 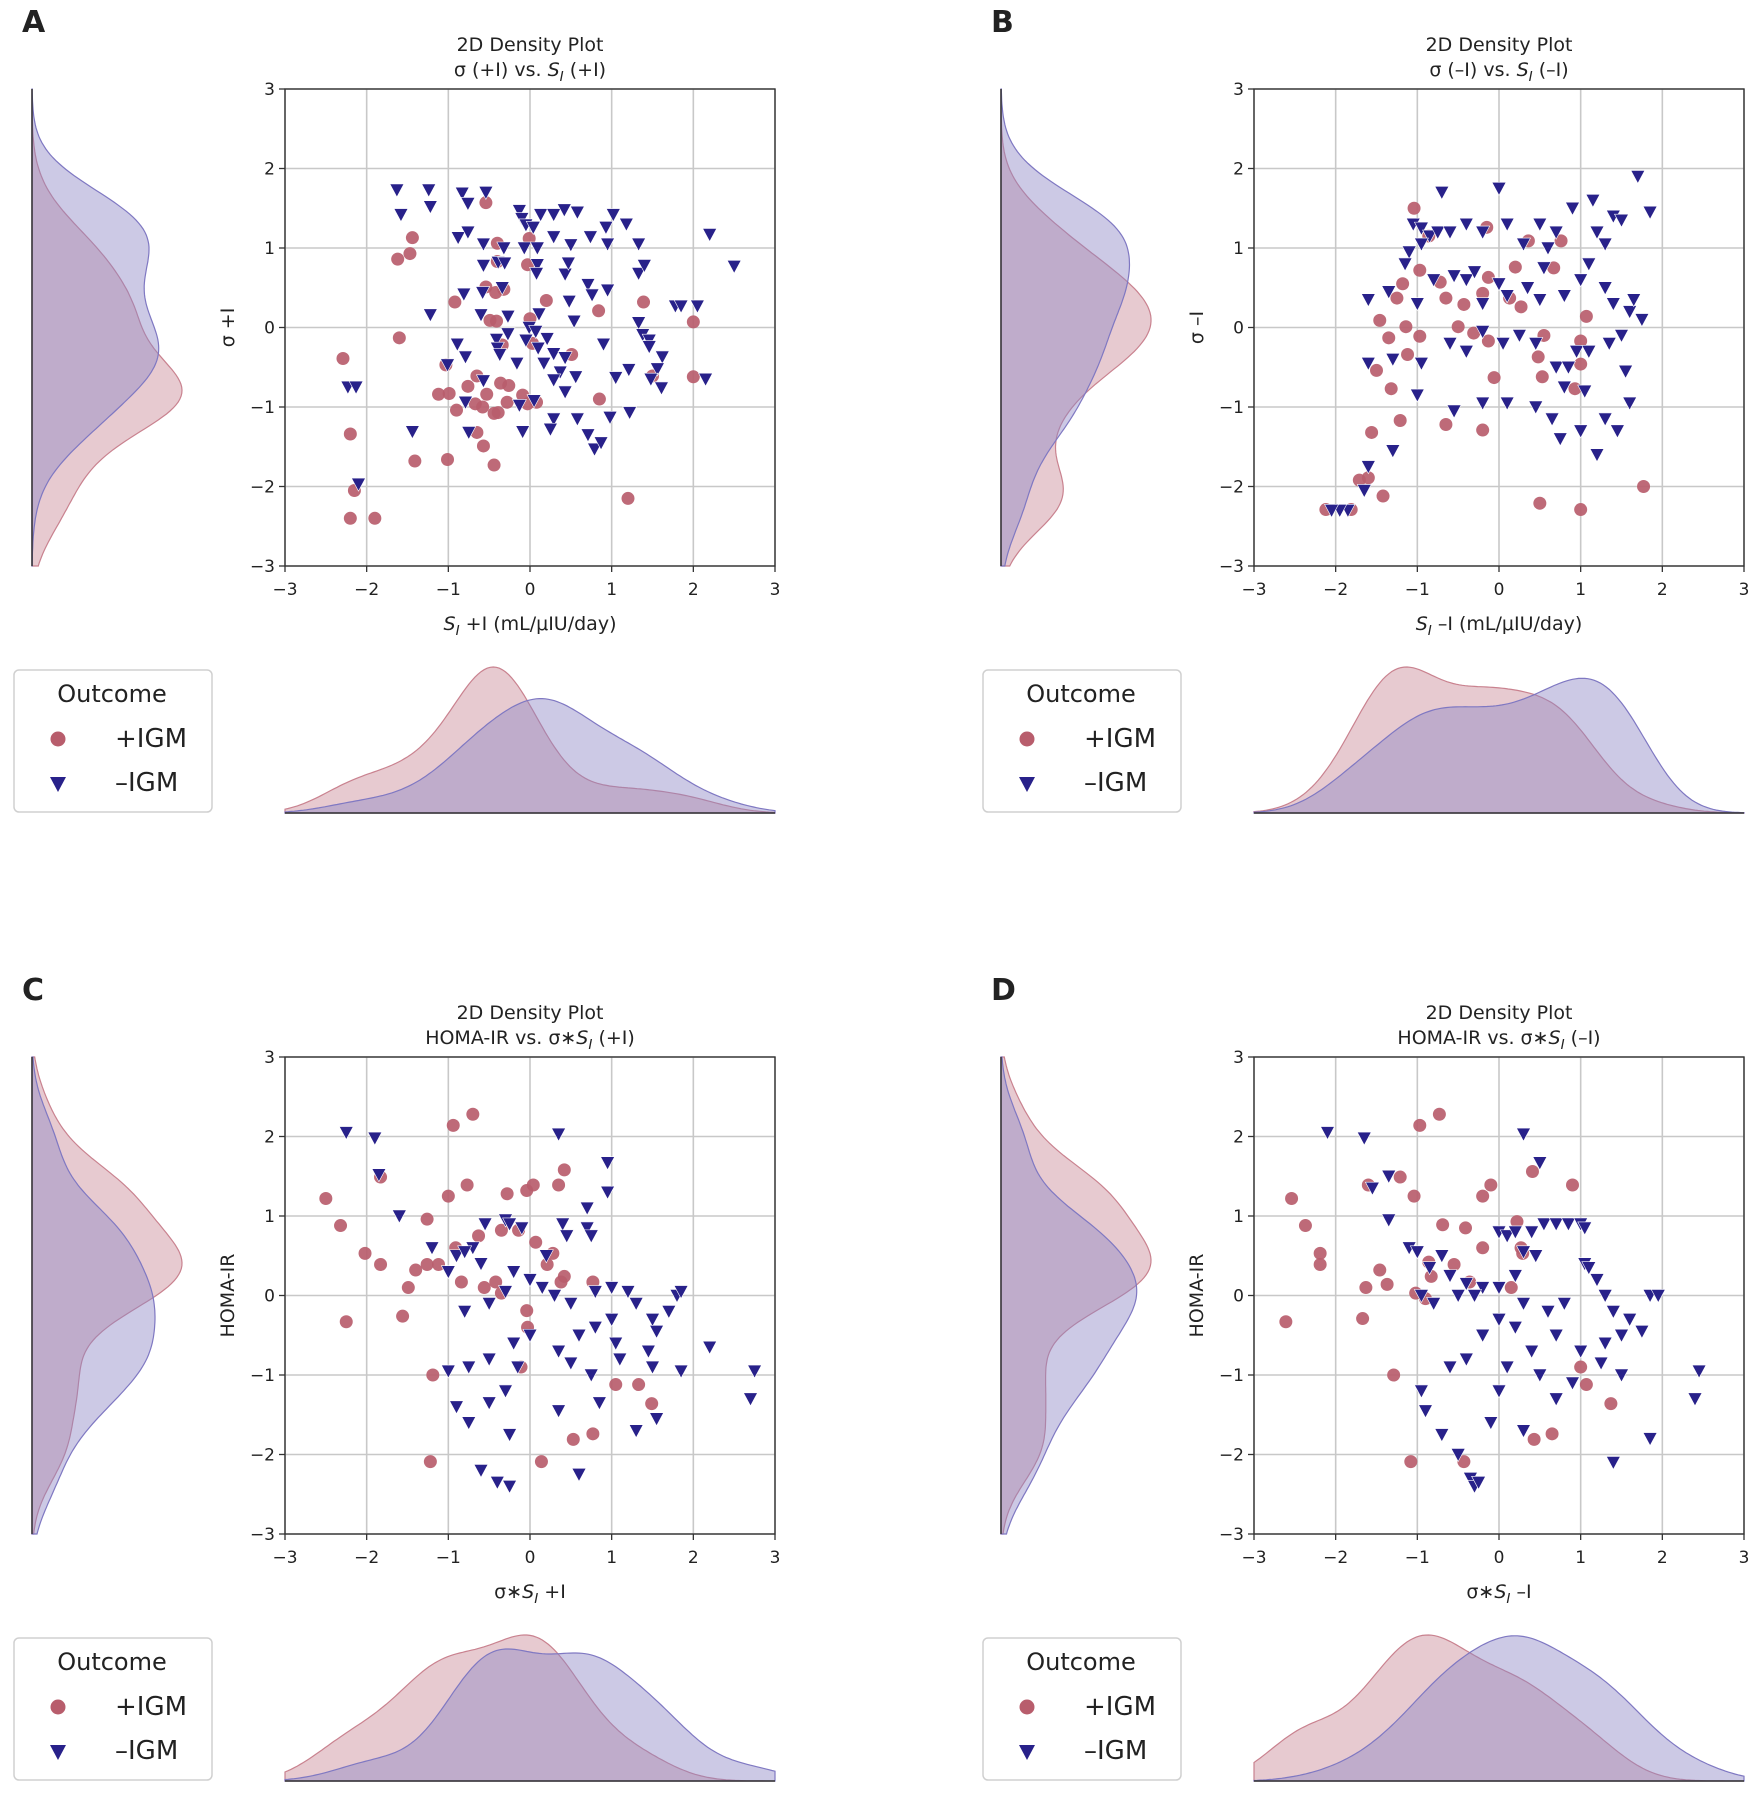 I want to click on y-tick-label: 3, so click(x=1238, y=1058).